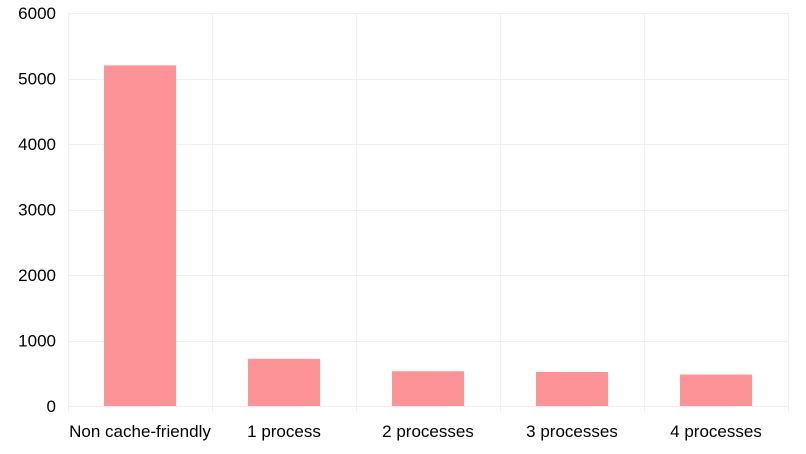  What do you see at coordinates (716, 390) in the screenshot?
I see `bar-4-processes` at bounding box center [716, 390].